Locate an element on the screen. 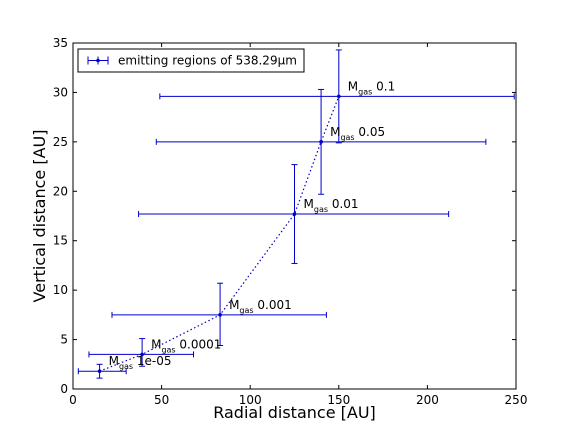 The image size is (576, 432). x-tick-label-150: 150 is located at coordinates (338, 400).